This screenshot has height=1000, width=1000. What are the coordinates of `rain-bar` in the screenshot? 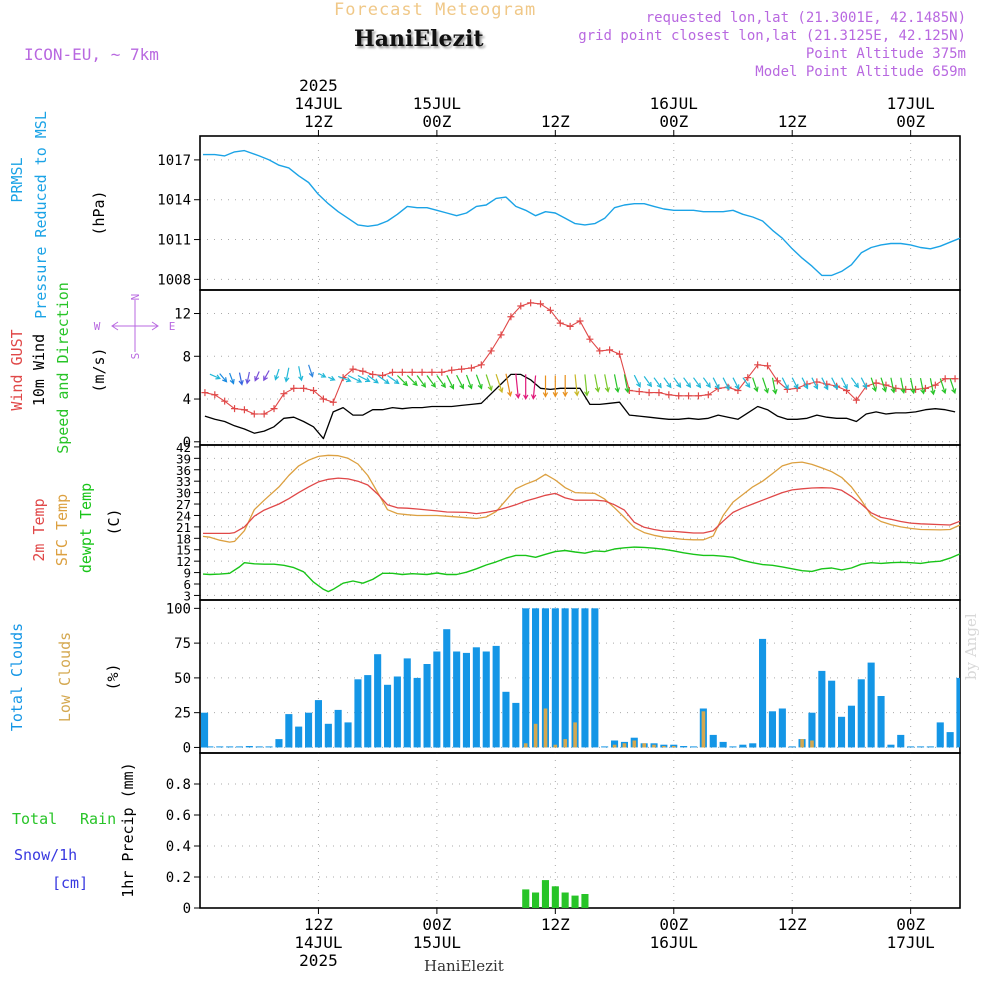 It's located at (565, 900).